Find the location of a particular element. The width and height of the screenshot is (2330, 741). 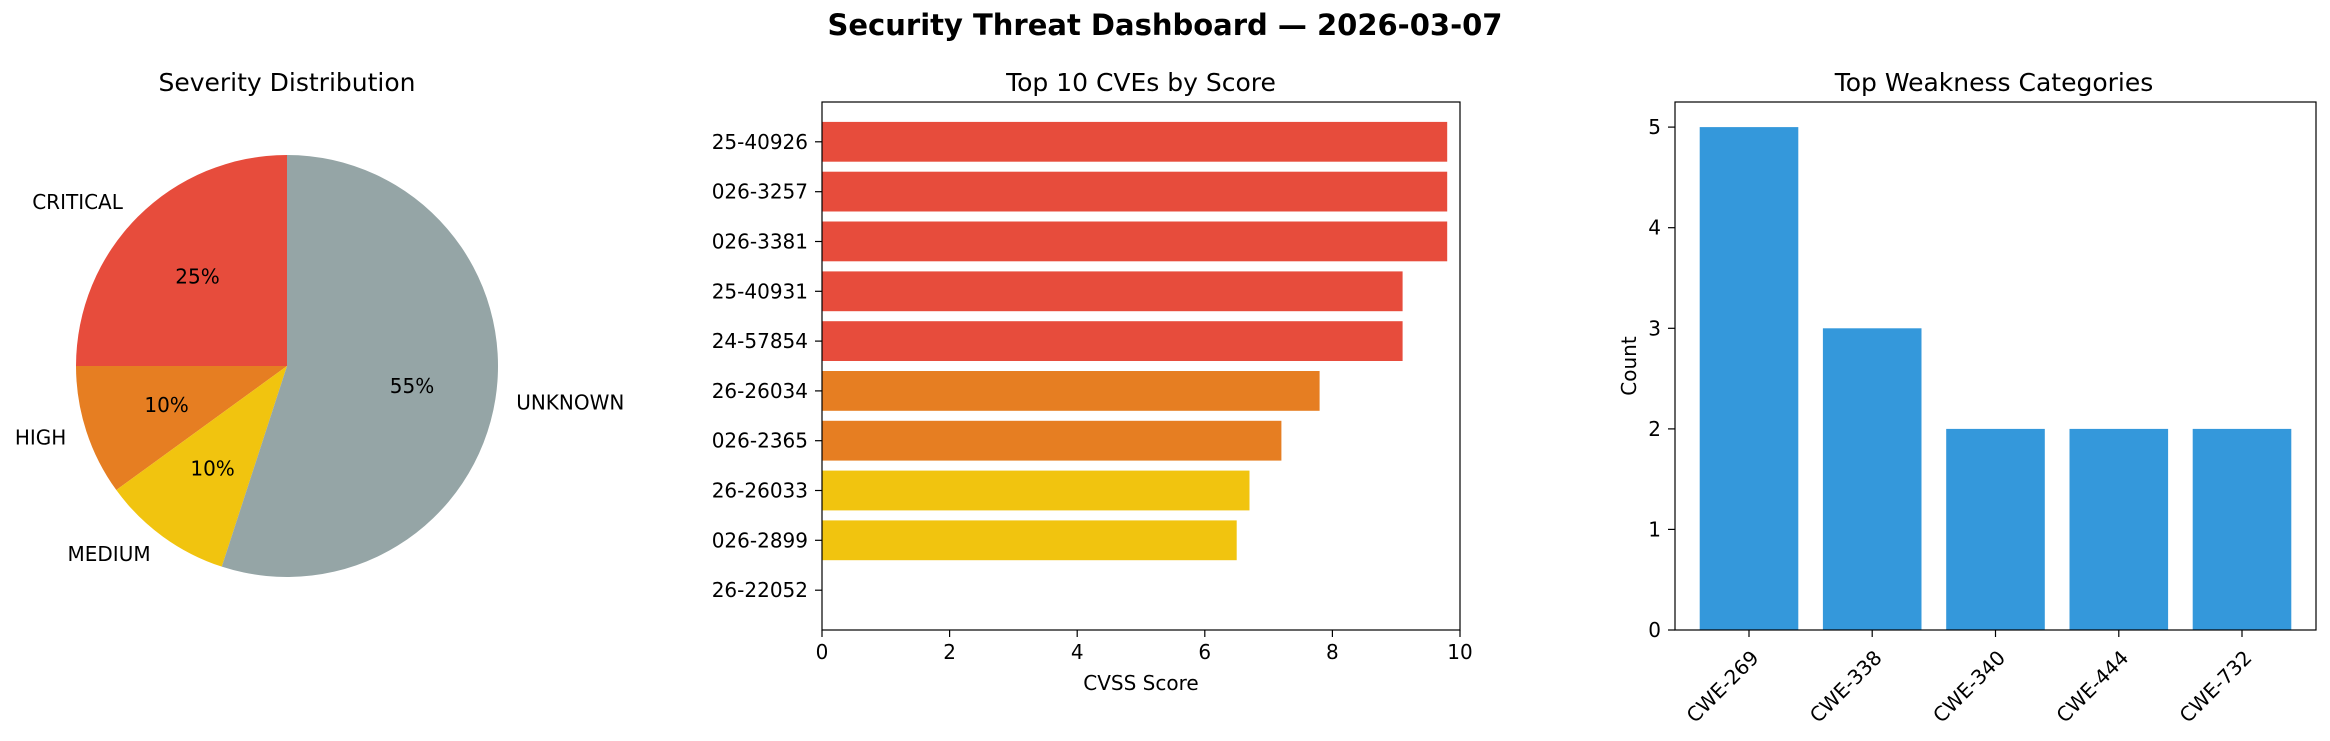

hbar-ytick-label-26-26034: 26-26034 is located at coordinates (760, 391).